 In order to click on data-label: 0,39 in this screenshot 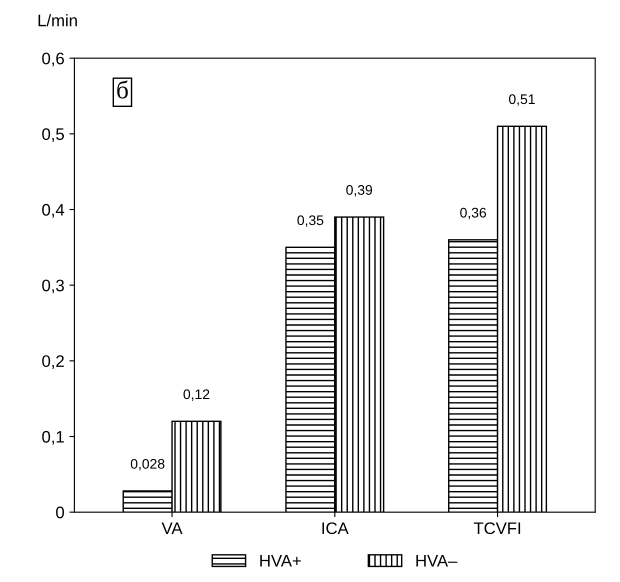, I will do `click(359, 191)`.